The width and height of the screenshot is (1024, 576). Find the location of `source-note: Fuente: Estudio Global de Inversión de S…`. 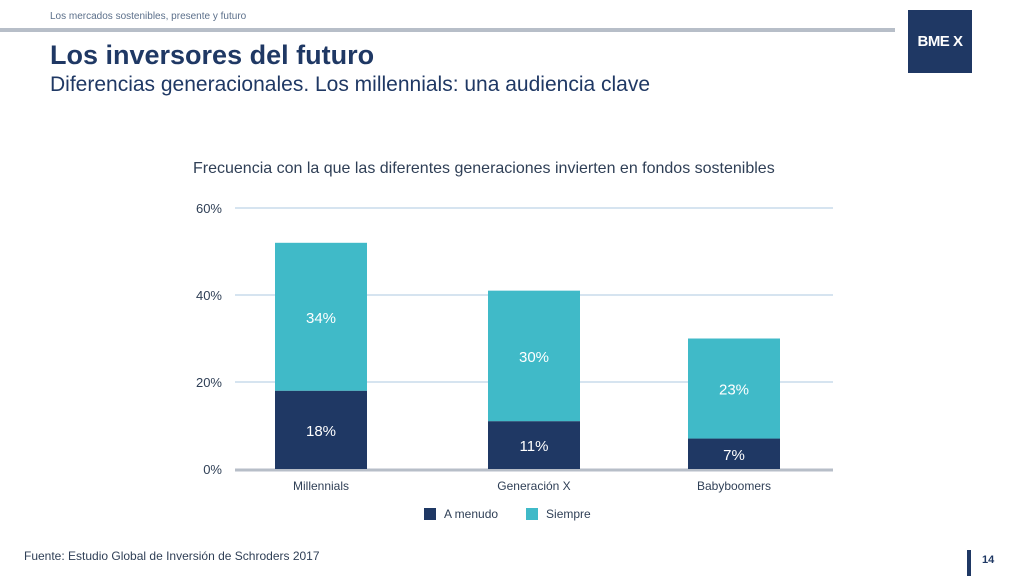

source-note: Fuente: Estudio Global de Inversión de S… is located at coordinates (172, 556).